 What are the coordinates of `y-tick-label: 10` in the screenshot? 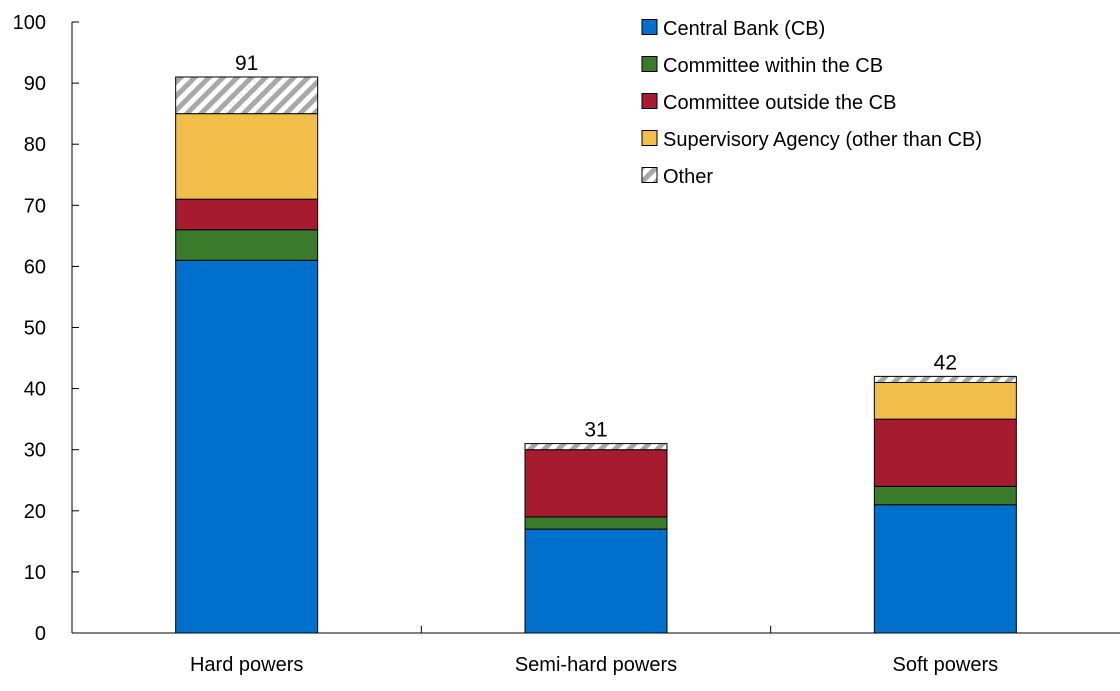 It's located at (35, 573).